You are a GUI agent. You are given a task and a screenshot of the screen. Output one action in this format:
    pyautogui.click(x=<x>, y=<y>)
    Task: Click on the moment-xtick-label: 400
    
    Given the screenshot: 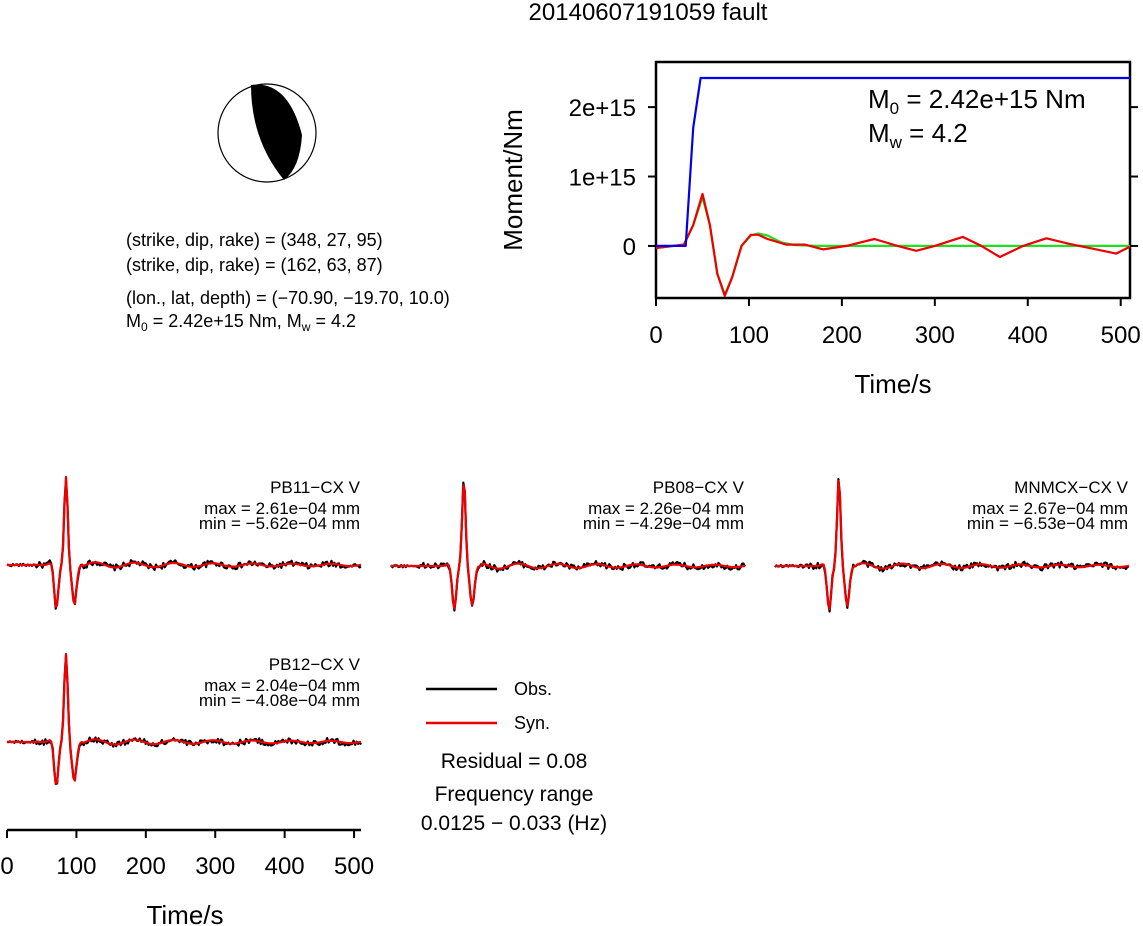 What is the action you would take?
    pyautogui.click(x=1028, y=335)
    